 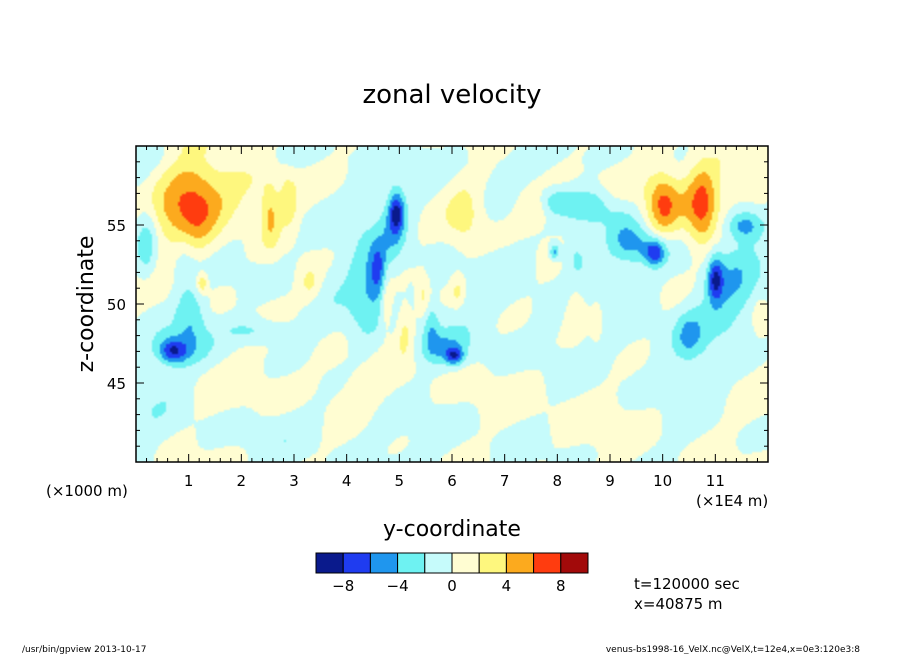 What do you see at coordinates (732, 501) in the screenshot?
I see `x-unit-note: (×1E4 m)` at bounding box center [732, 501].